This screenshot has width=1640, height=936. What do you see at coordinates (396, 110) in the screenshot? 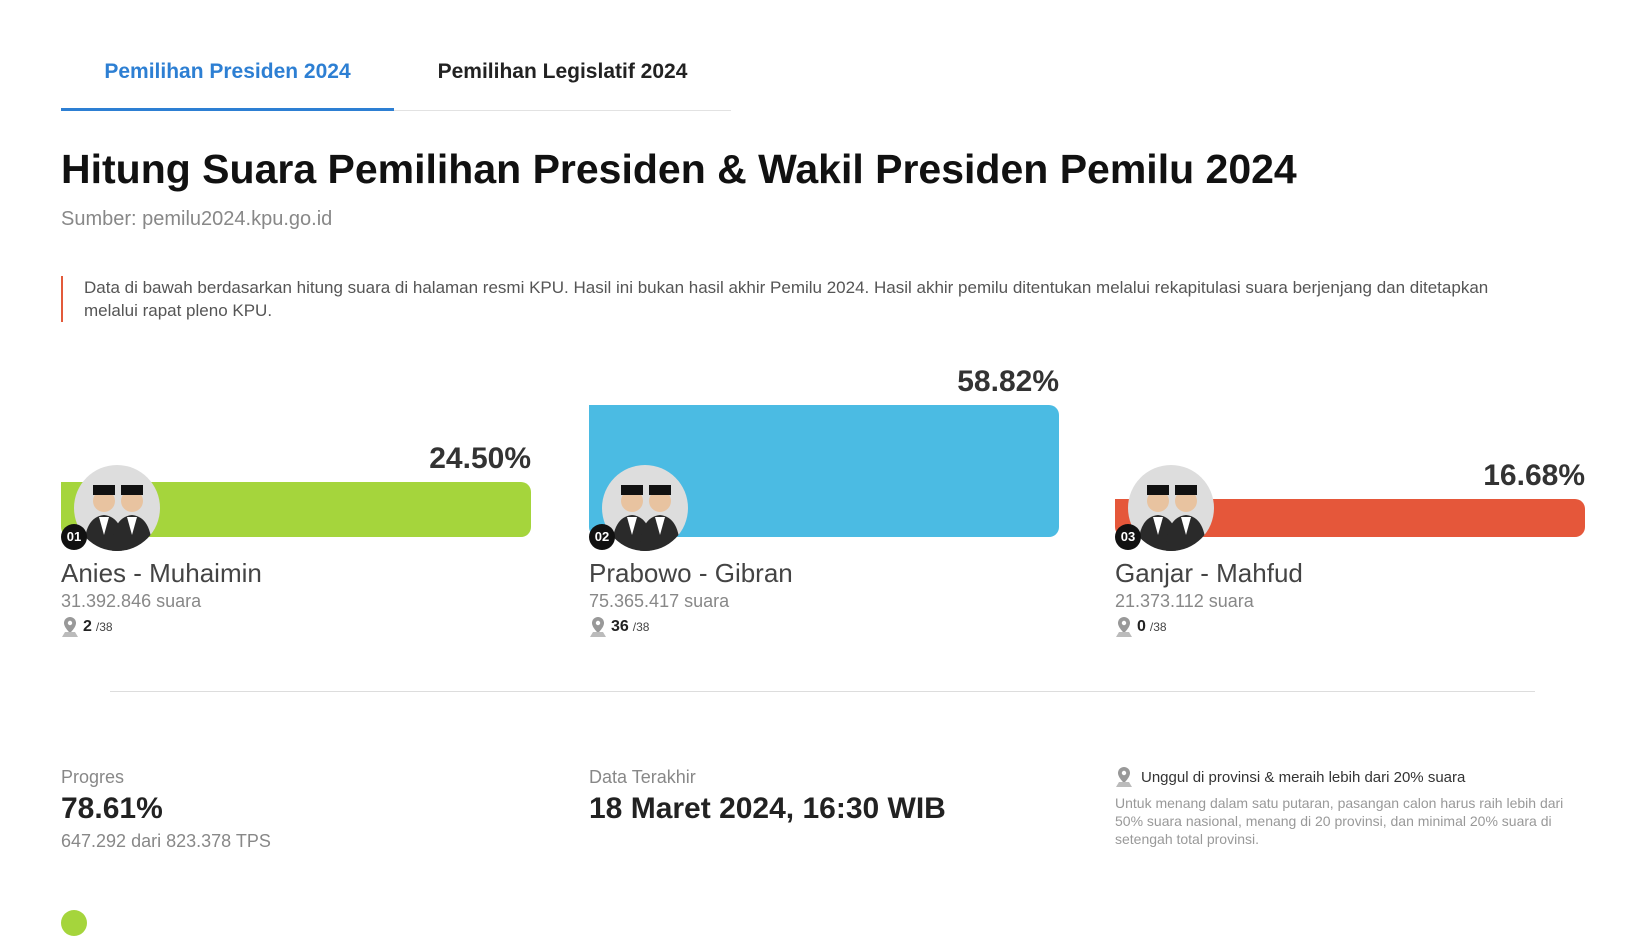
I see `tab-divider` at bounding box center [396, 110].